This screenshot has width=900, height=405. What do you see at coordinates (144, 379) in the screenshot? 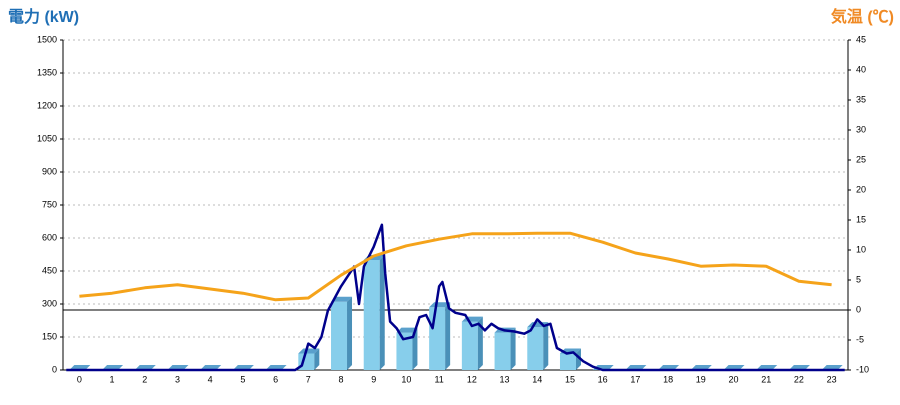
I see `x-tick-label: 2` at bounding box center [144, 379].